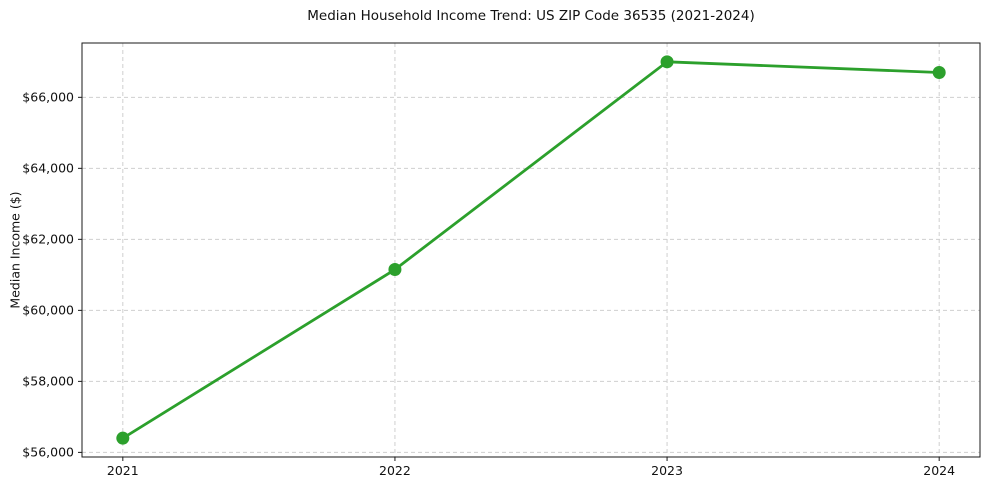  What do you see at coordinates (48, 381) in the screenshot?
I see `y-tick-label: $58,000` at bounding box center [48, 381].